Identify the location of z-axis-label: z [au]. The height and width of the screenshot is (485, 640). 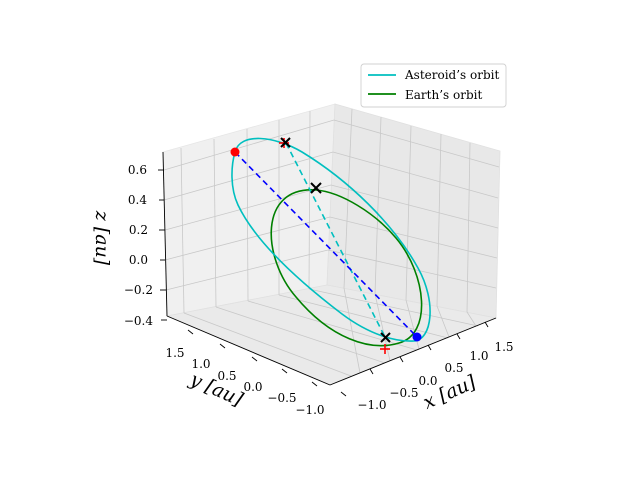
(102, 238).